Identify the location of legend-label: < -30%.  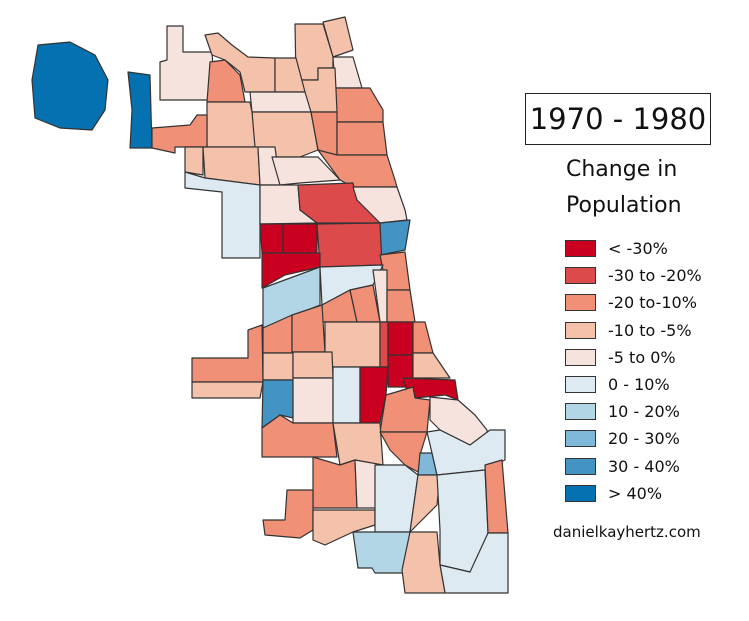
(638, 249).